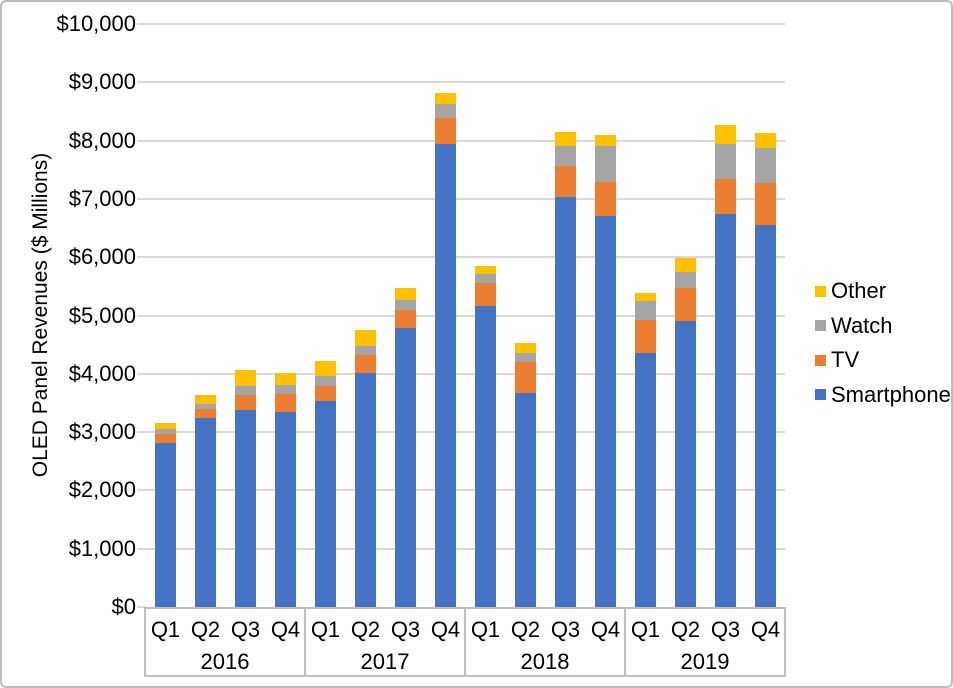 The height and width of the screenshot is (688, 953). Describe the element at coordinates (605, 198) in the screenshot. I see `bar-segment-tv-2018-Q4` at that location.